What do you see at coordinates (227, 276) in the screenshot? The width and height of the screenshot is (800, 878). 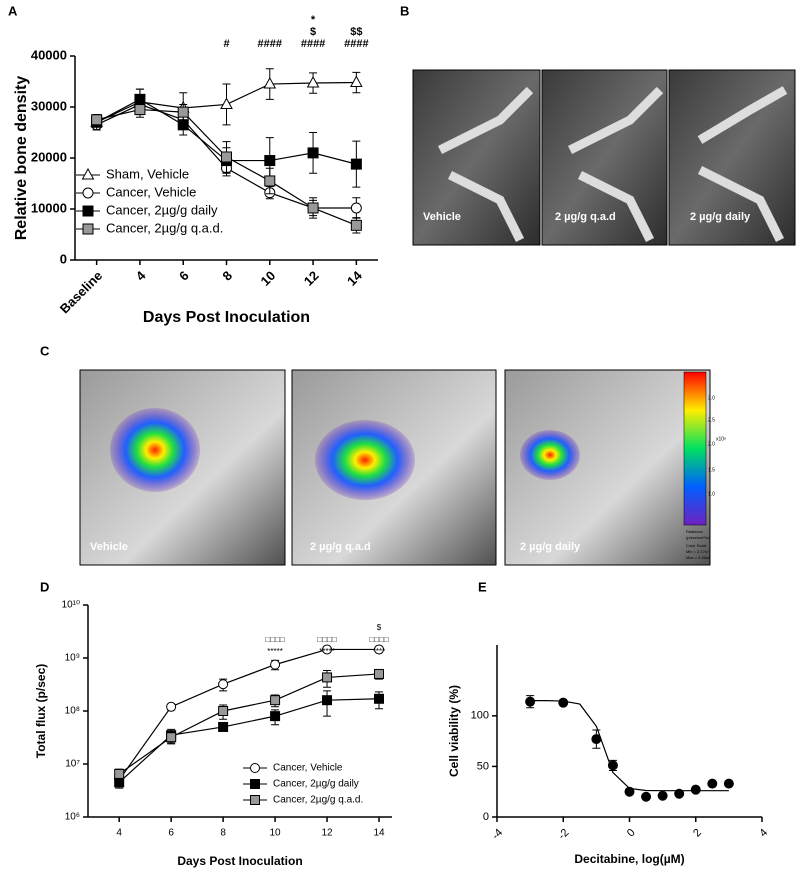 I see `x-tick-label: 8` at bounding box center [227, 276].